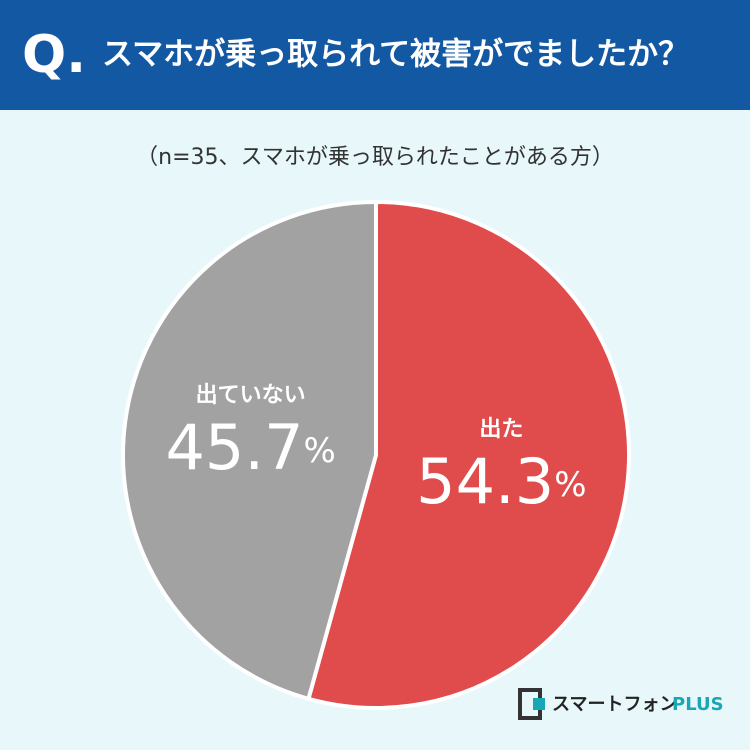 The height and width of the screenshot is (754, 750). Describe the element at coordinates (375, 157) in the screenshot. I see `subtitle: （n=35、スマホが乗っ取られたことがある方）` at that location.